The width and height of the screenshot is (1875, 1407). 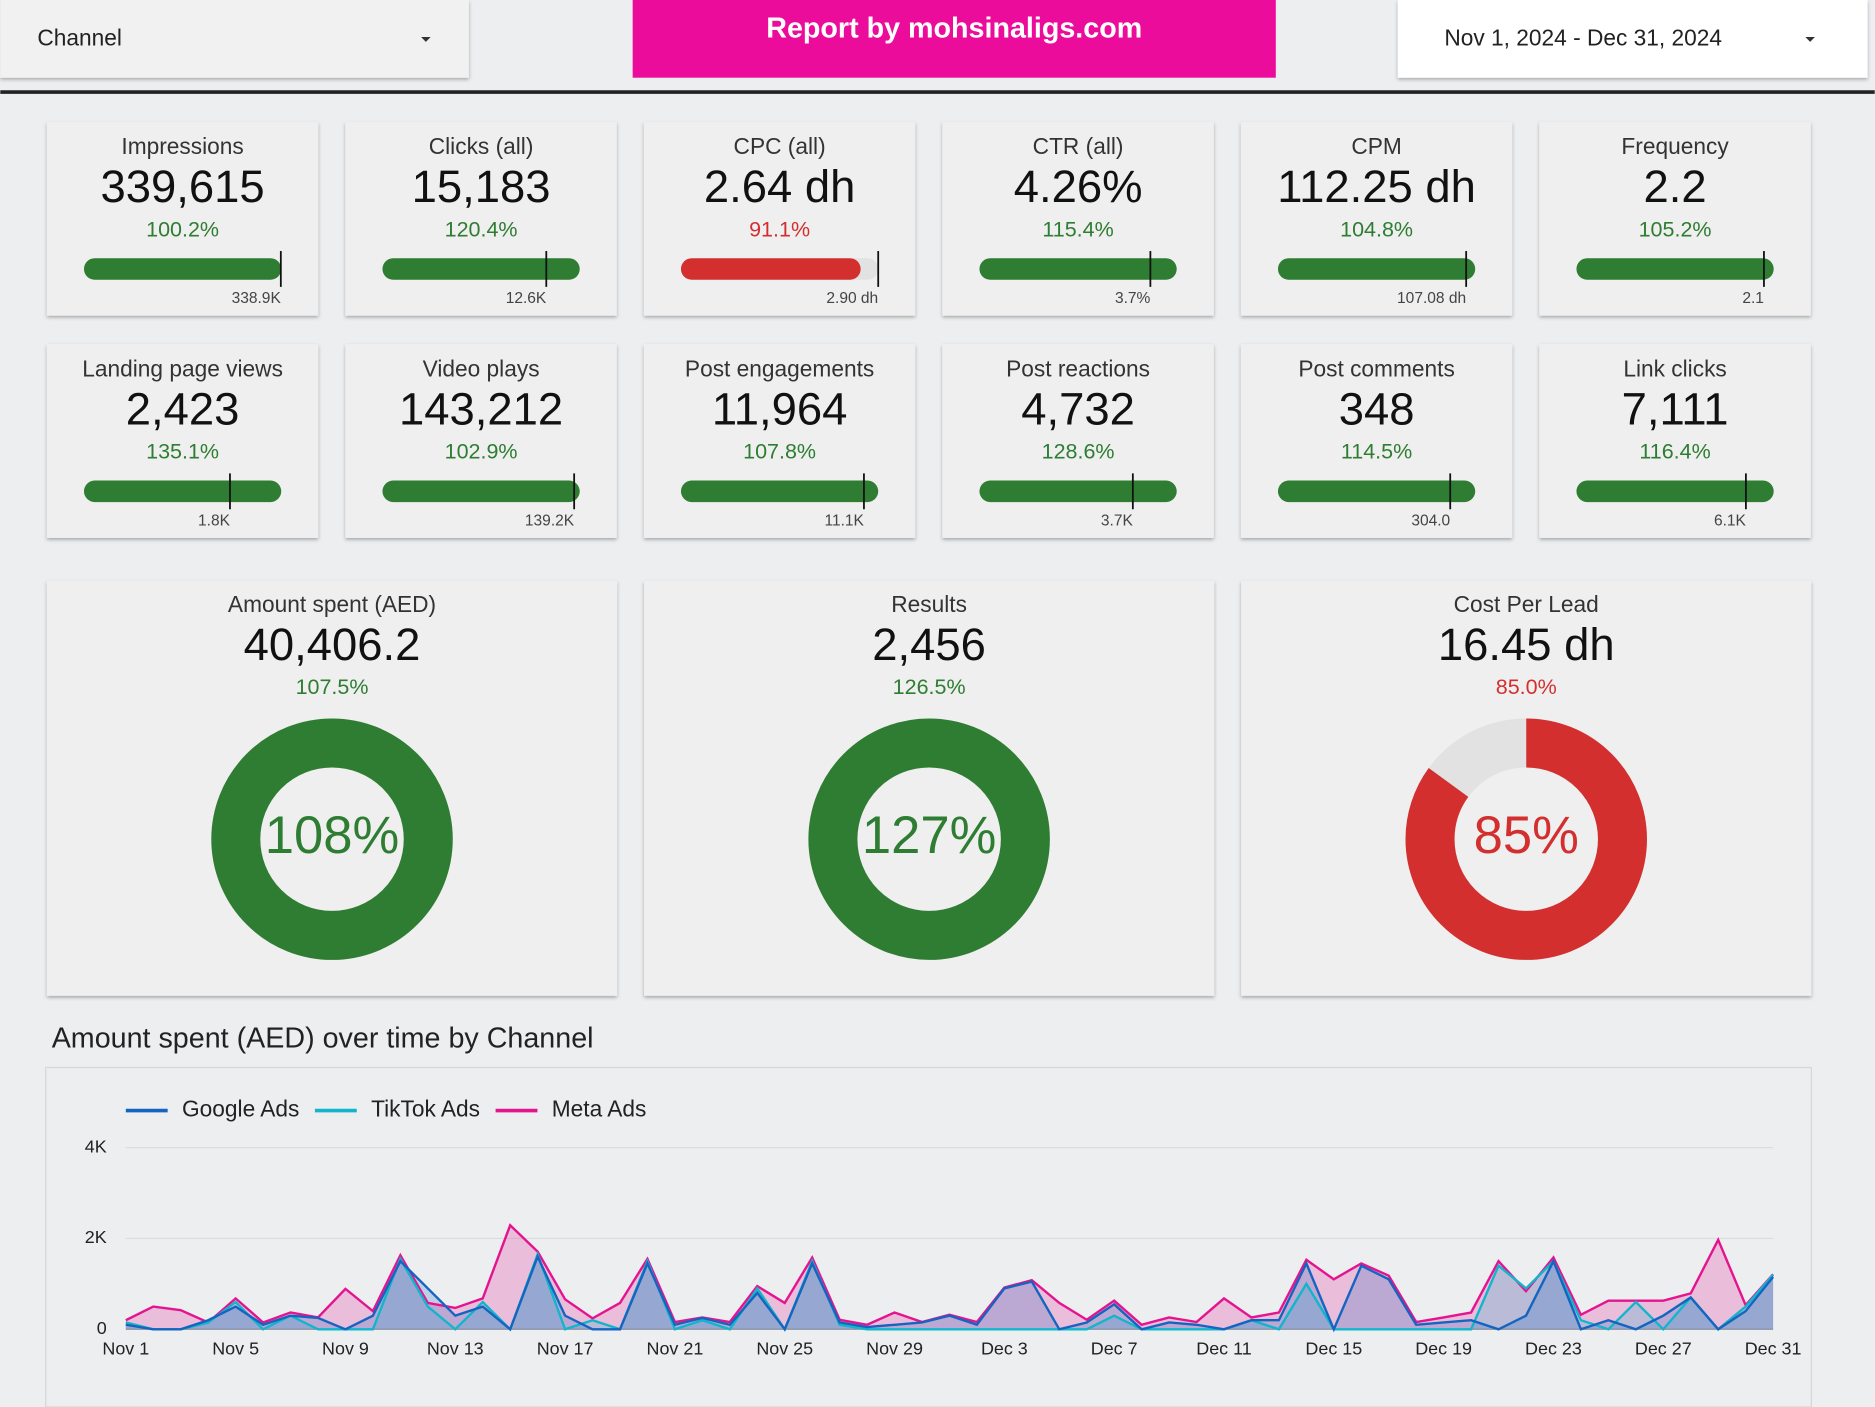 What do you see at coordinates (332, 835) in the screenshot?
I see `donut-center: 108%` at bounding box center [332, 835].